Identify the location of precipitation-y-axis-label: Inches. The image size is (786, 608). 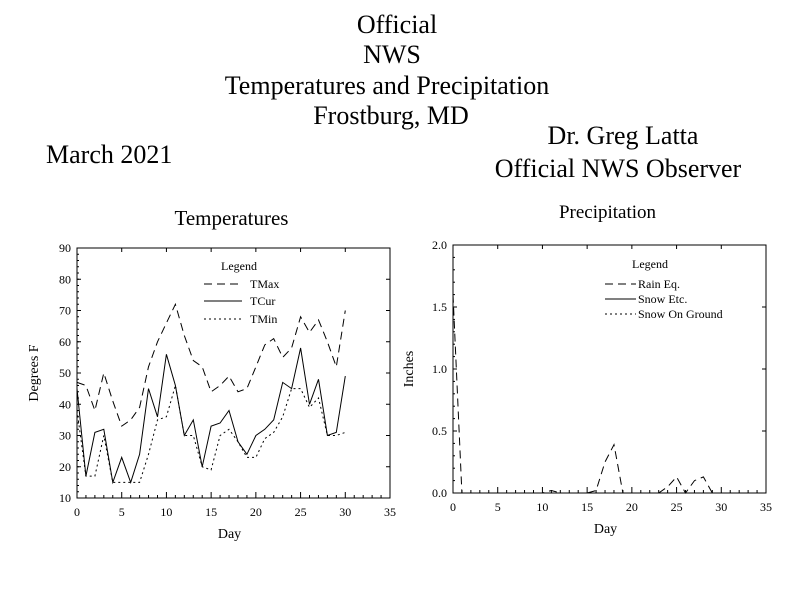
(409, 369).